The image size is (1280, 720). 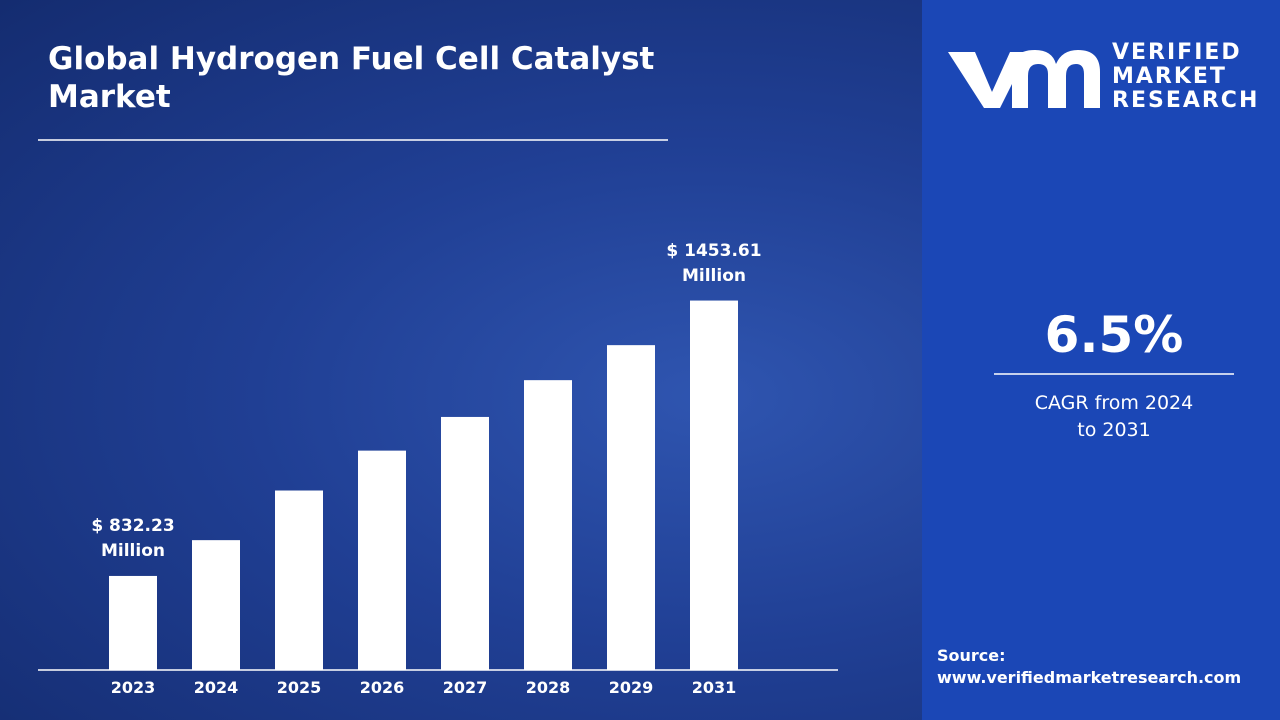 What do you see at coordinates (1186, 100) in the screenshot?
I see `logo-text: RESEARCH` at bounding box center [1186, 100].